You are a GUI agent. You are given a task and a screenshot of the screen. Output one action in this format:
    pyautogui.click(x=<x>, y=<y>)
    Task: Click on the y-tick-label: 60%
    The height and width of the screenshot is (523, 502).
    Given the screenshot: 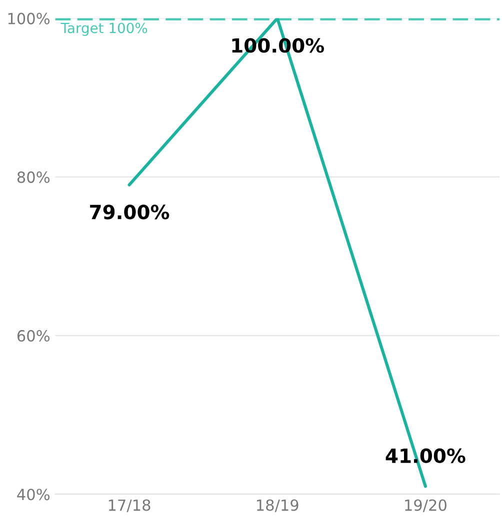 What is the action you would take?
    pyautogui.click(x=33, y=336)
    